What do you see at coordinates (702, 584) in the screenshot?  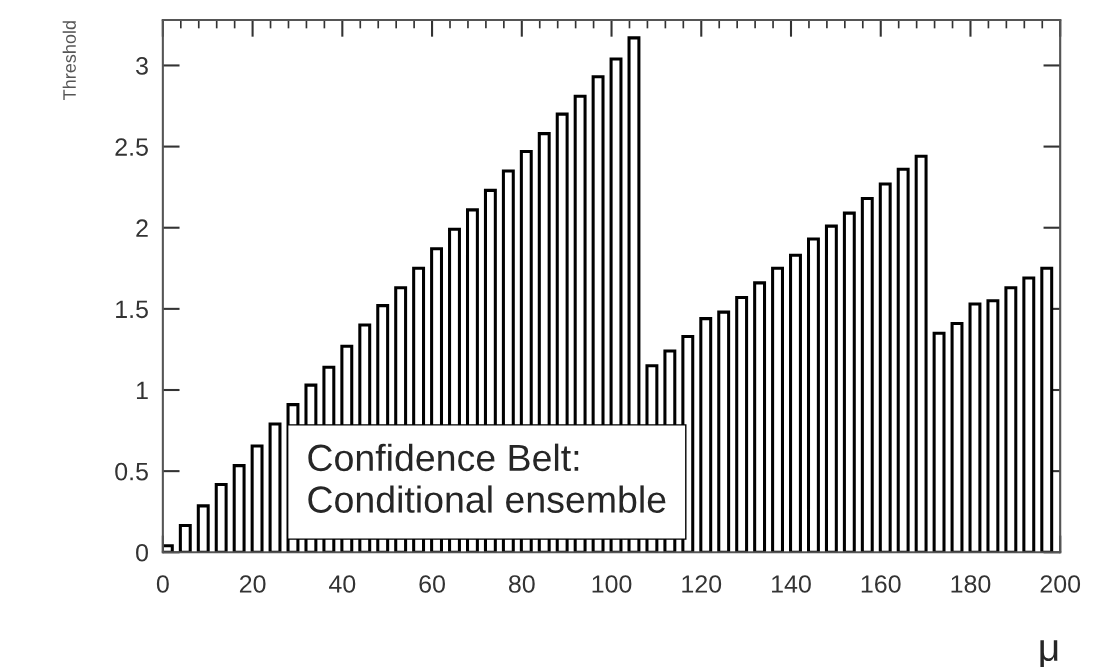 I see `x-tick-label: 120` at bounding box center [702, 584].